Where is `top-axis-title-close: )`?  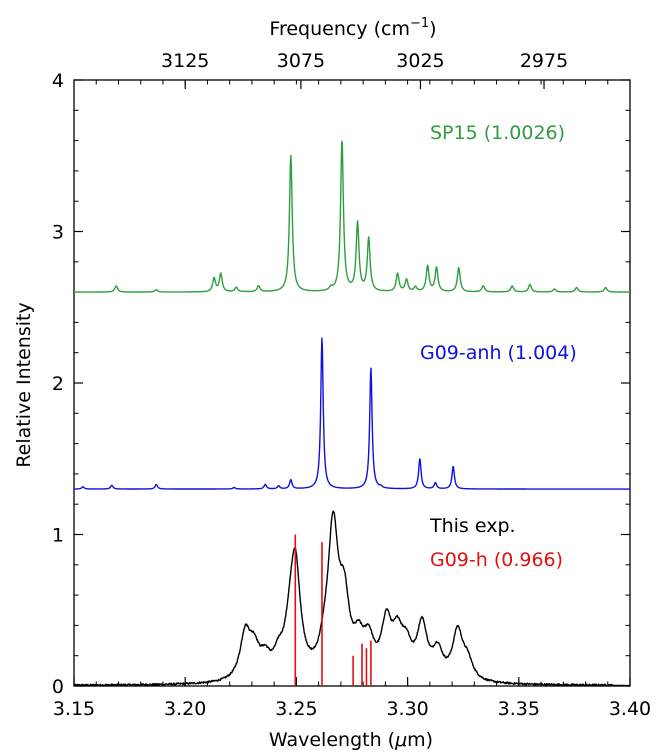 top-axis-title-close: ) is located at coordinates (432, 29).